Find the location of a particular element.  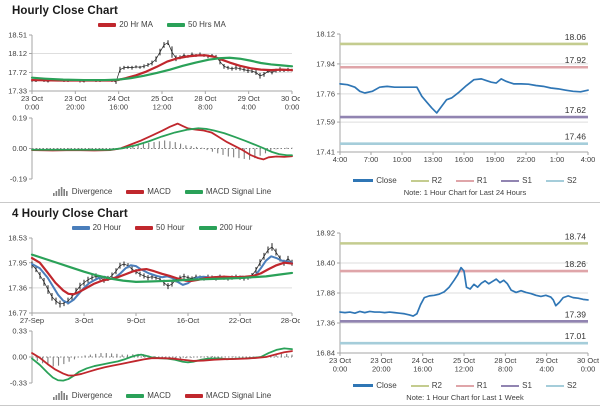

svg-text: 9-Oct is located at coordinates (136, 320).